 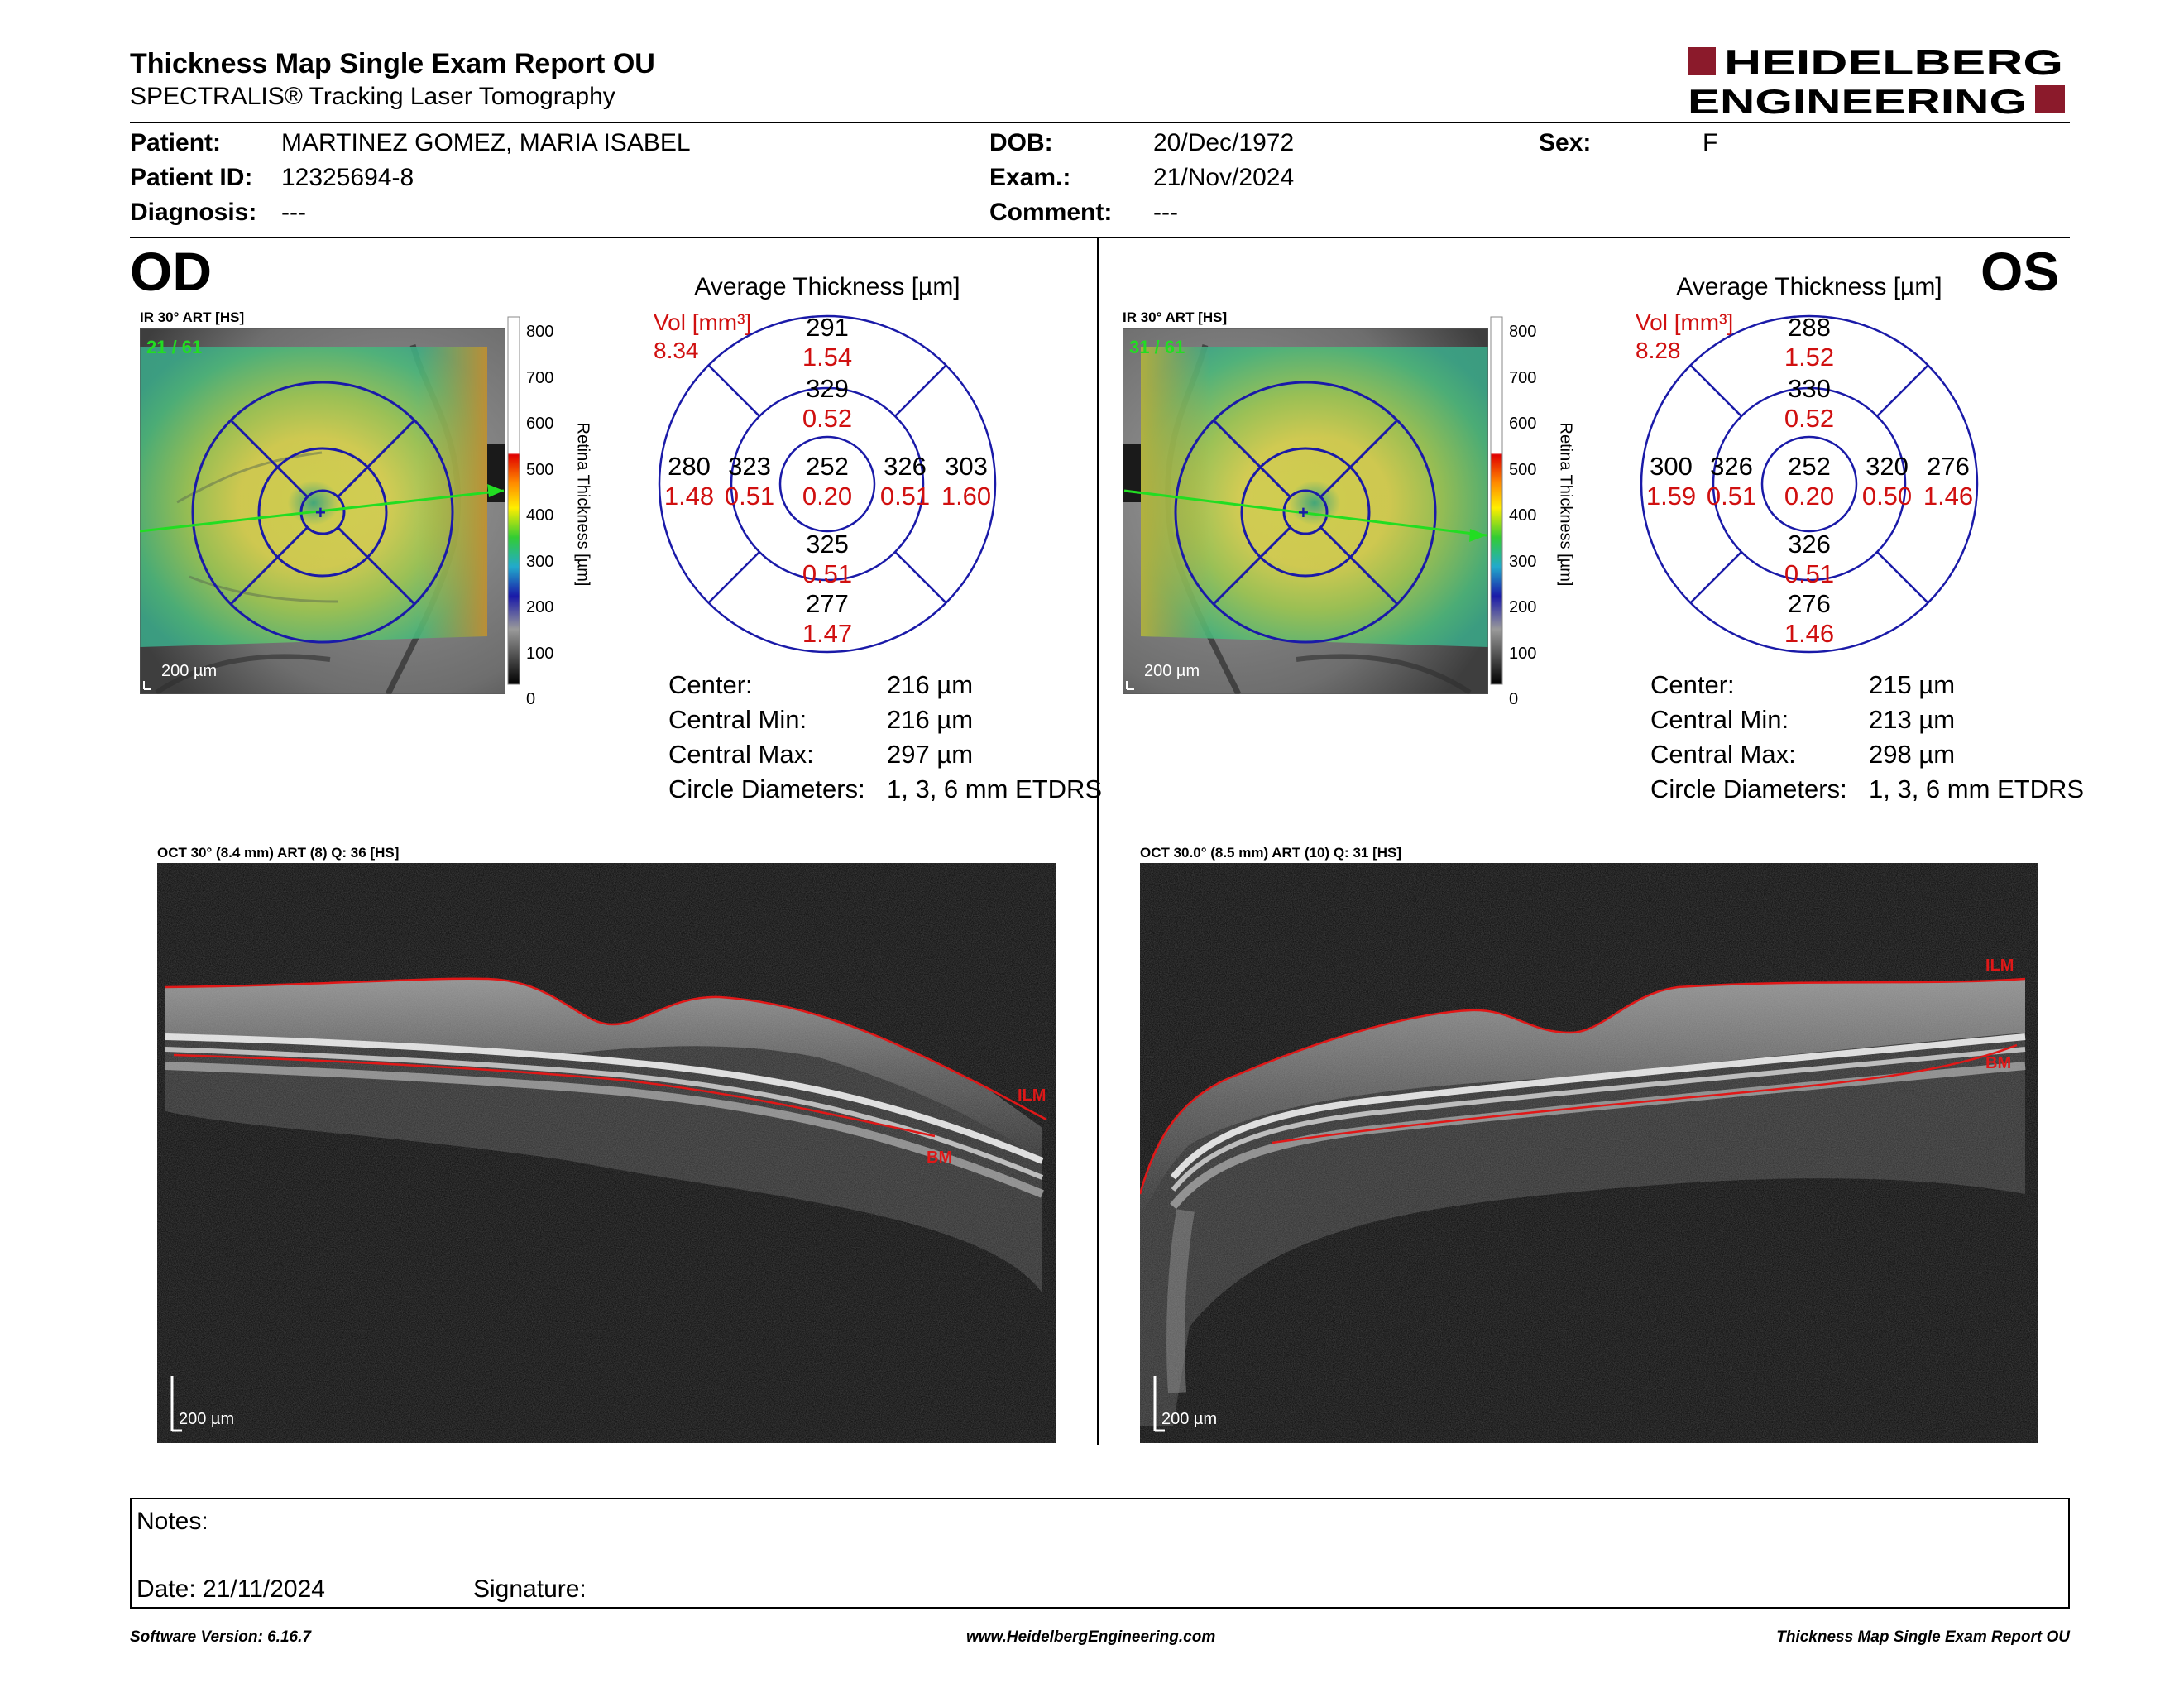 What do you see at coordinates (1723, 754) in the screenshot?
I see `os-max-label: Central Max:` at bounding box center [1723, 754].